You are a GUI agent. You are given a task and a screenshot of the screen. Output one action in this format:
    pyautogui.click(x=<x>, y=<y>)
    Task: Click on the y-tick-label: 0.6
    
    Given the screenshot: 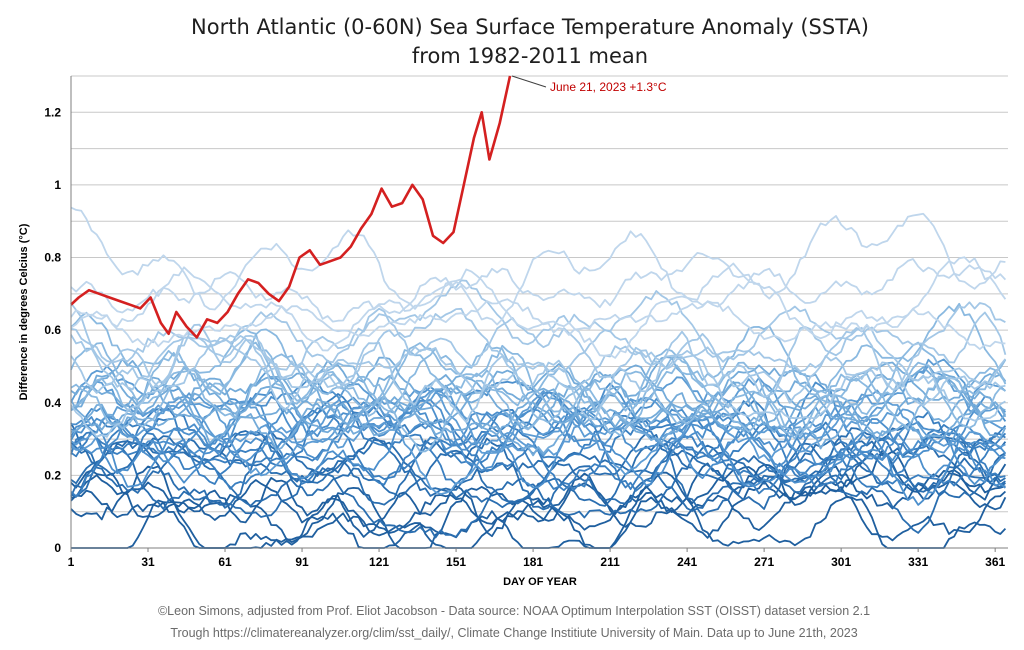 What is the action you would take?
    pyautogui.click(x=52, y=330)
    